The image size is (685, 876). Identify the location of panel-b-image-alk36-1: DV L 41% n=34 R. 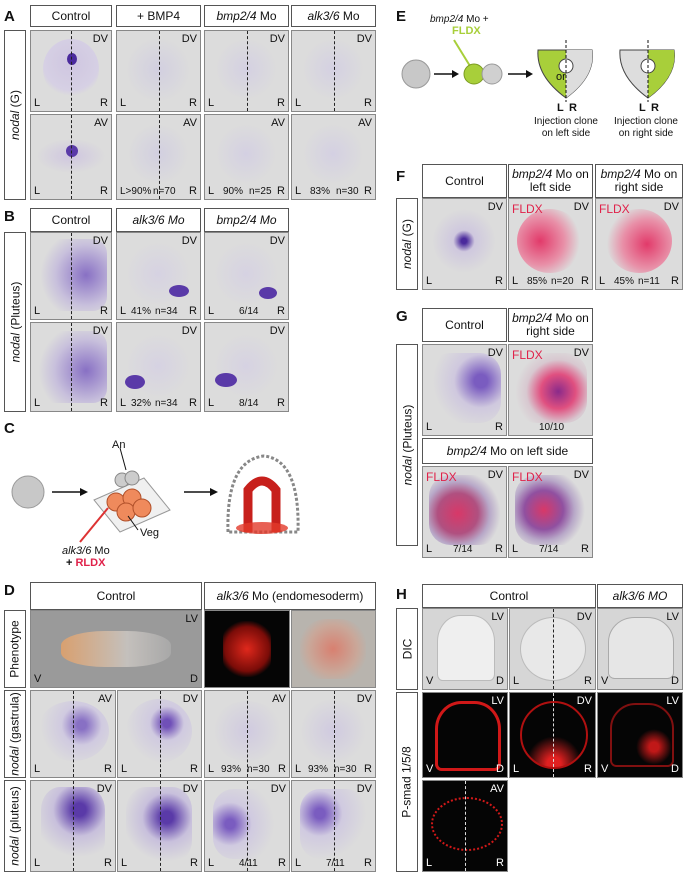
(158, 276).